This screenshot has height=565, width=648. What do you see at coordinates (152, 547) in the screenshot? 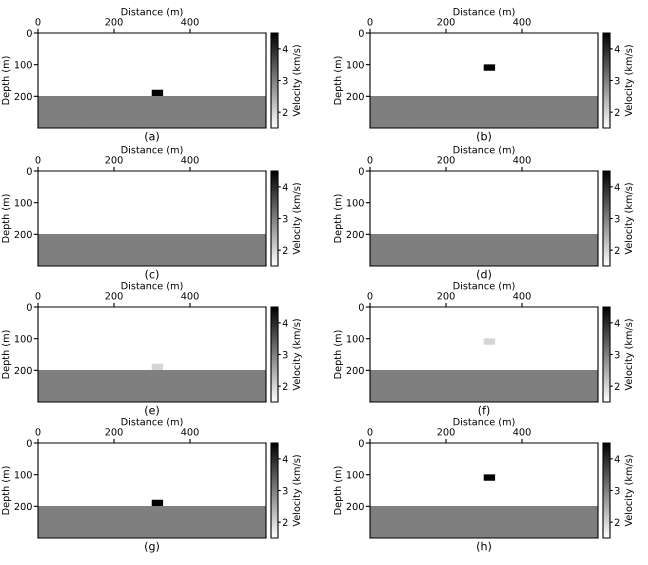
I see `text: (g)` at bounding box center [152, 547].